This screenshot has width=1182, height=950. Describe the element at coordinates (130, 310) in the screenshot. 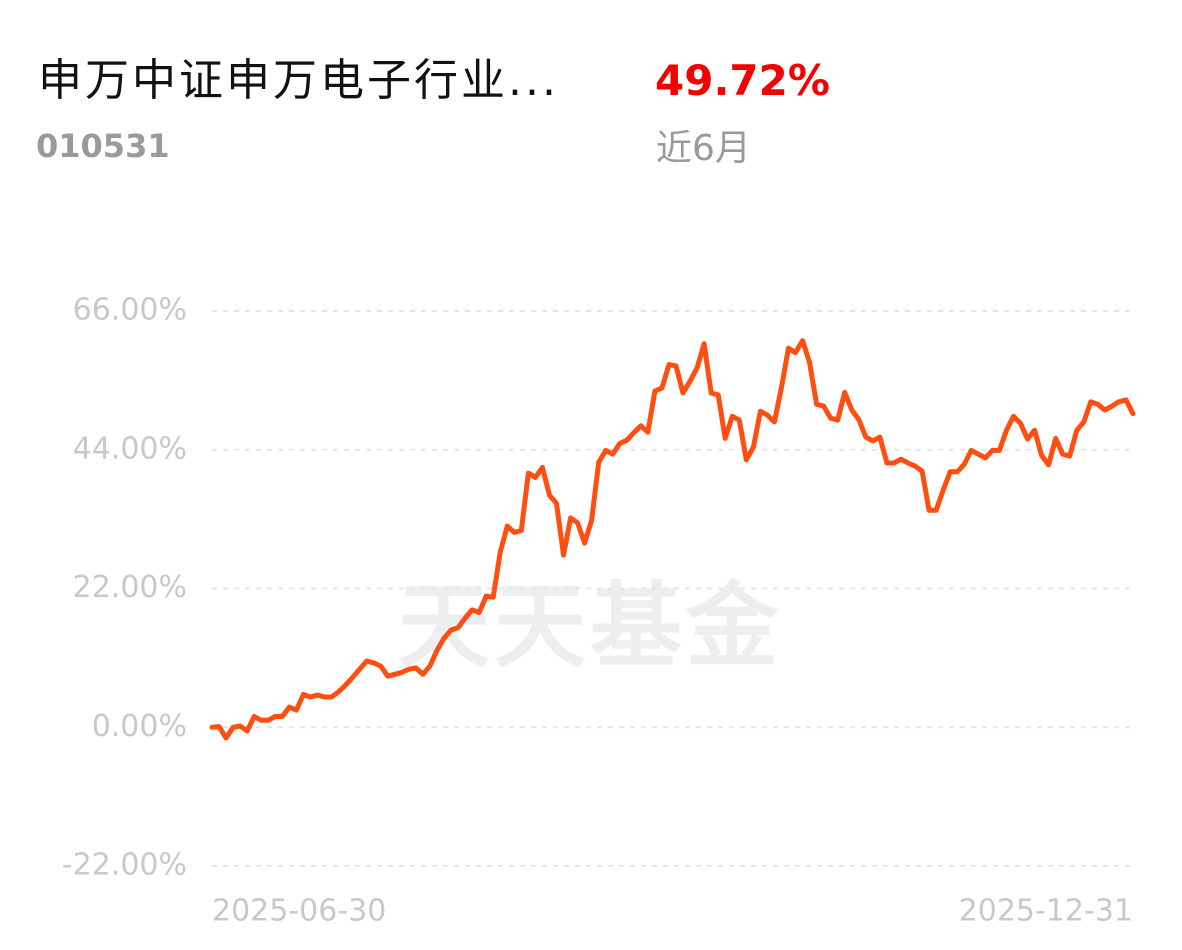

I see `y-tick-label: 66.00%` at that location.